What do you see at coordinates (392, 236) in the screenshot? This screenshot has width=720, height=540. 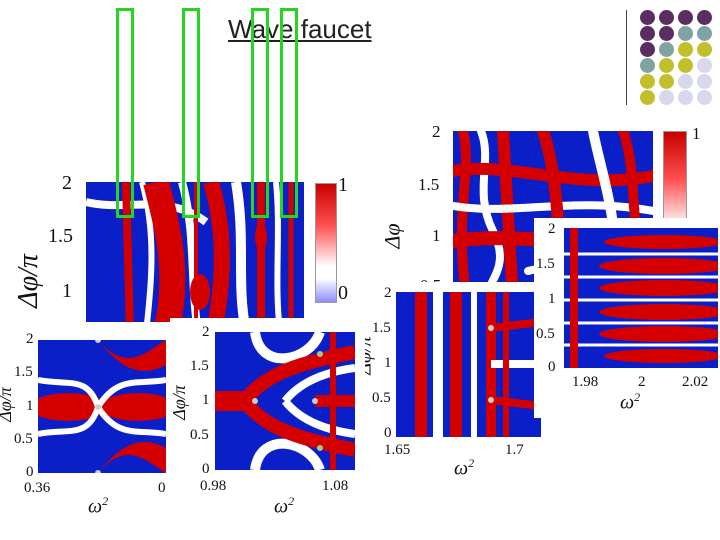 I see `top-right-y-label: Δφ` at bounding box center [392, 236].